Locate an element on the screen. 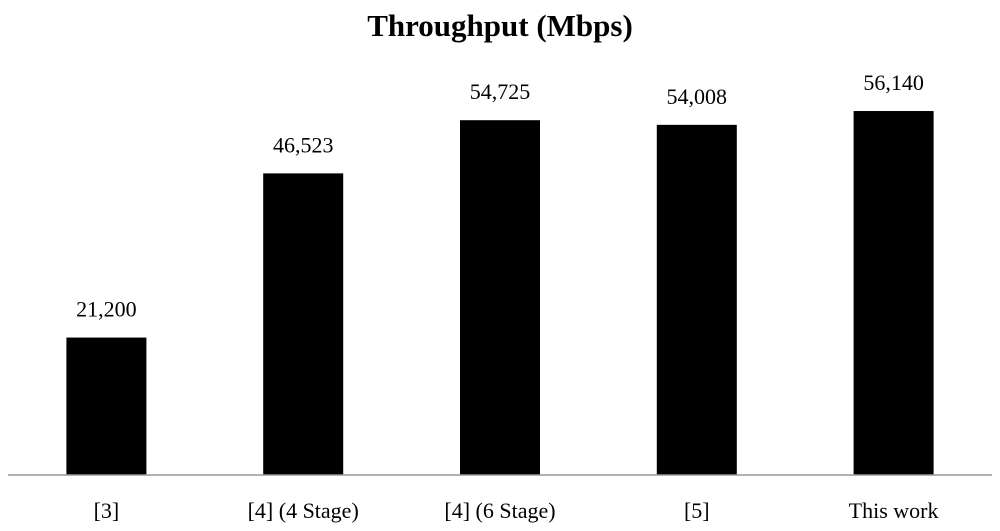 The height and width of the screenshot is (531, 1000). value-label: 56,140 is located at coordinates (893, 82).